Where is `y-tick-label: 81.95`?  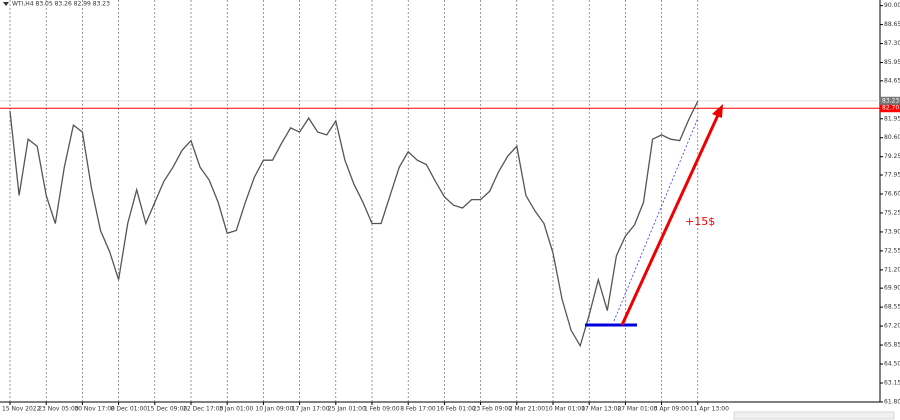 y-tick-label: 81.95 is located at coordinates (892, 118).